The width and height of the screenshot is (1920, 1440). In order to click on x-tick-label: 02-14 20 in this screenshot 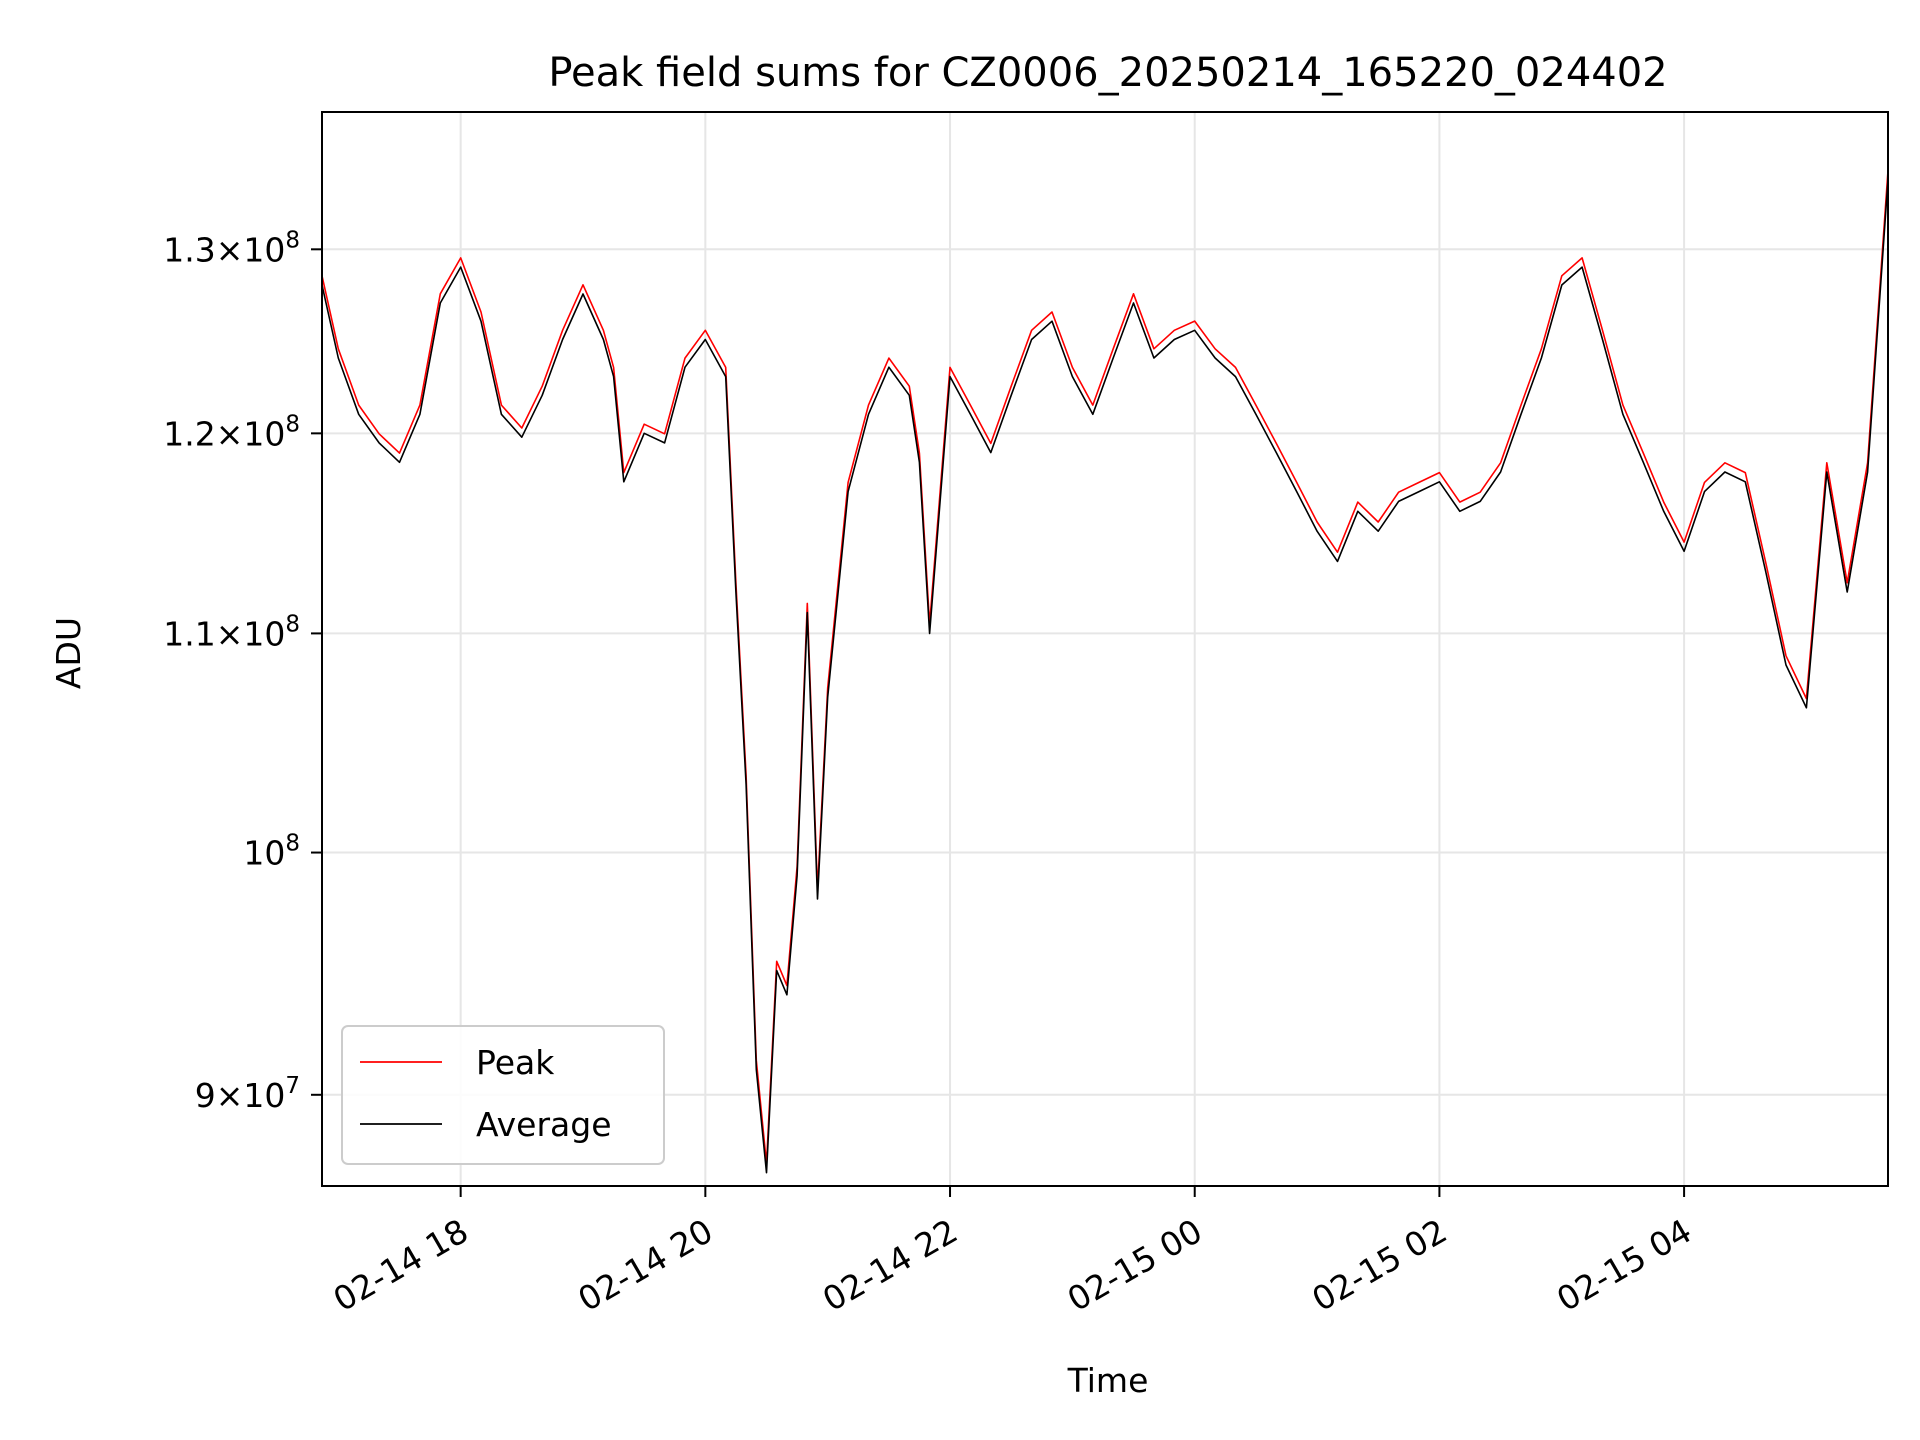, I will do `click(645, 1265)`.